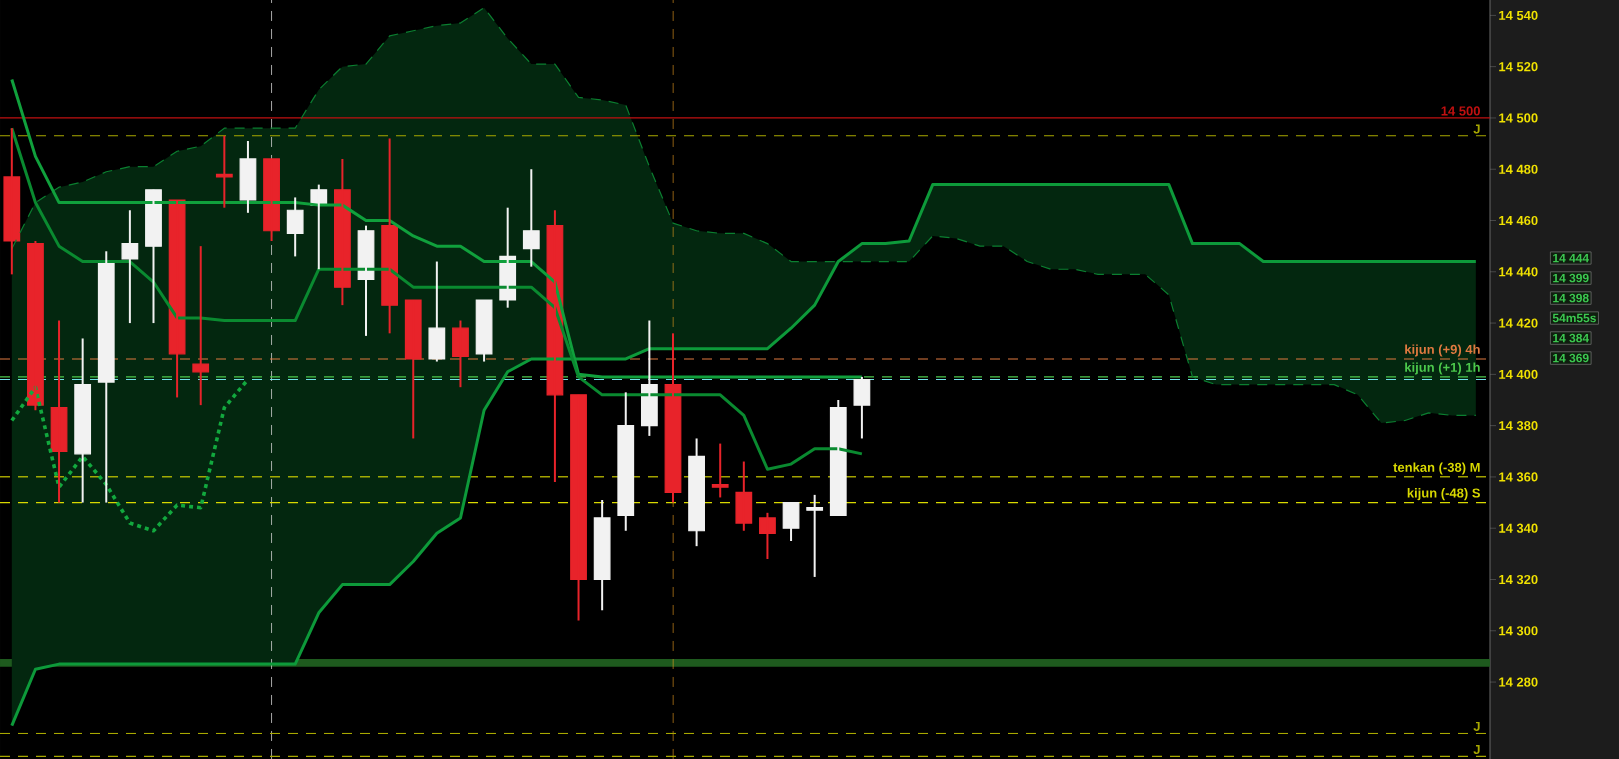 This screenshot has width=1619, height=759. Describe the element at coordinates (1443, 494) in the screenshot. I see `ref-line-label: kijun (-48) S` at that location.